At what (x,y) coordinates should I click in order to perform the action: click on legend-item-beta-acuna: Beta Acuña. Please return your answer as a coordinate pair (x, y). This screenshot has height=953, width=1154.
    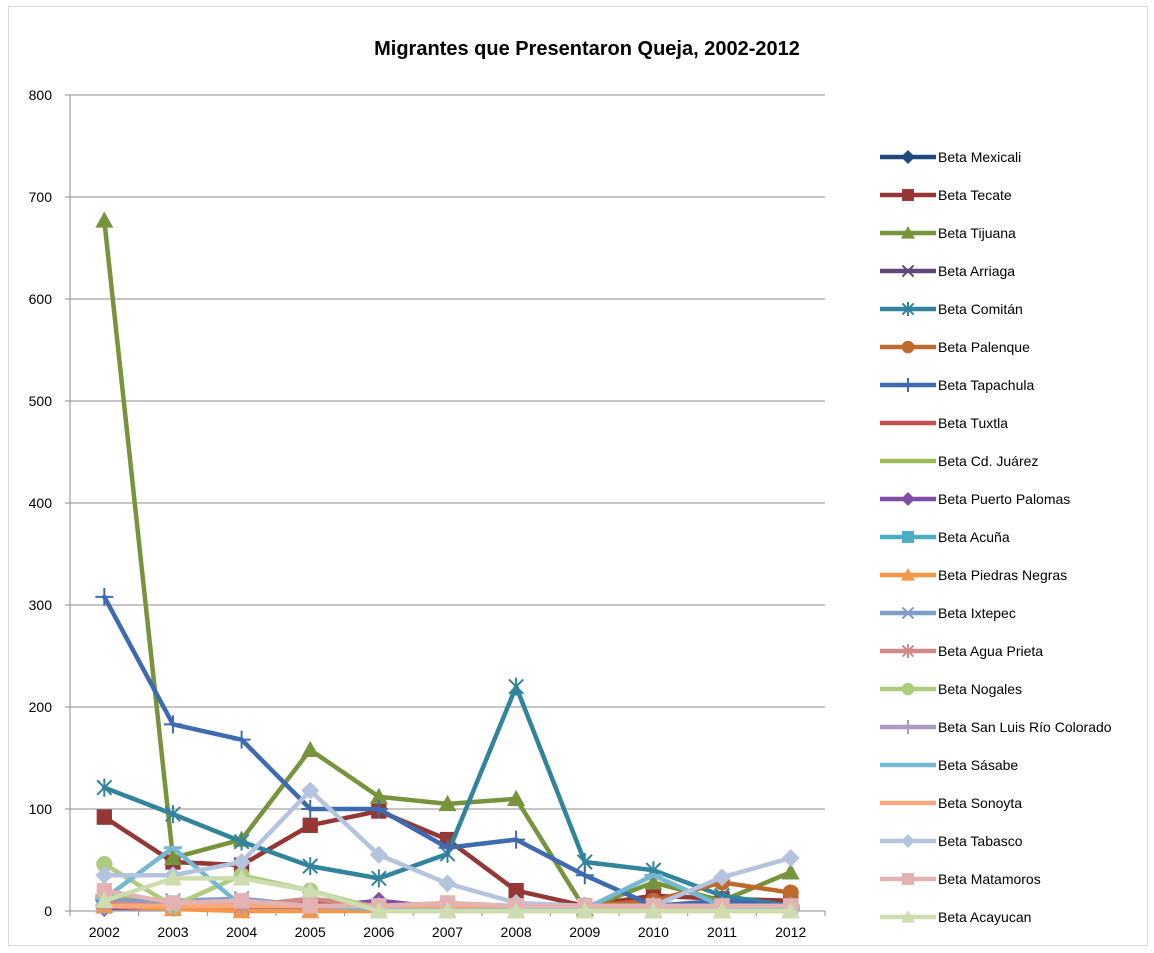
    Looking at the image, I should click on (945, 537).